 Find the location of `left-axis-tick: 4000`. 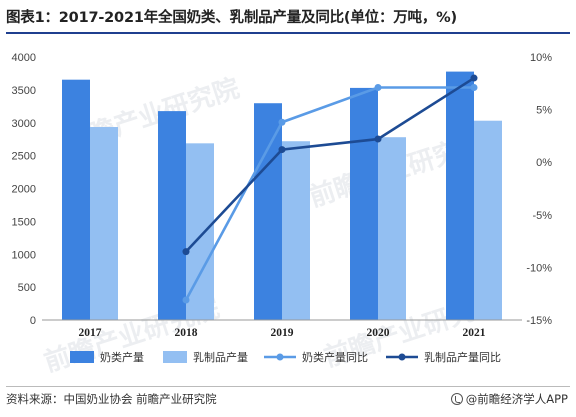

left-axis-tick: 4000 is located at coordinates (24, 58).